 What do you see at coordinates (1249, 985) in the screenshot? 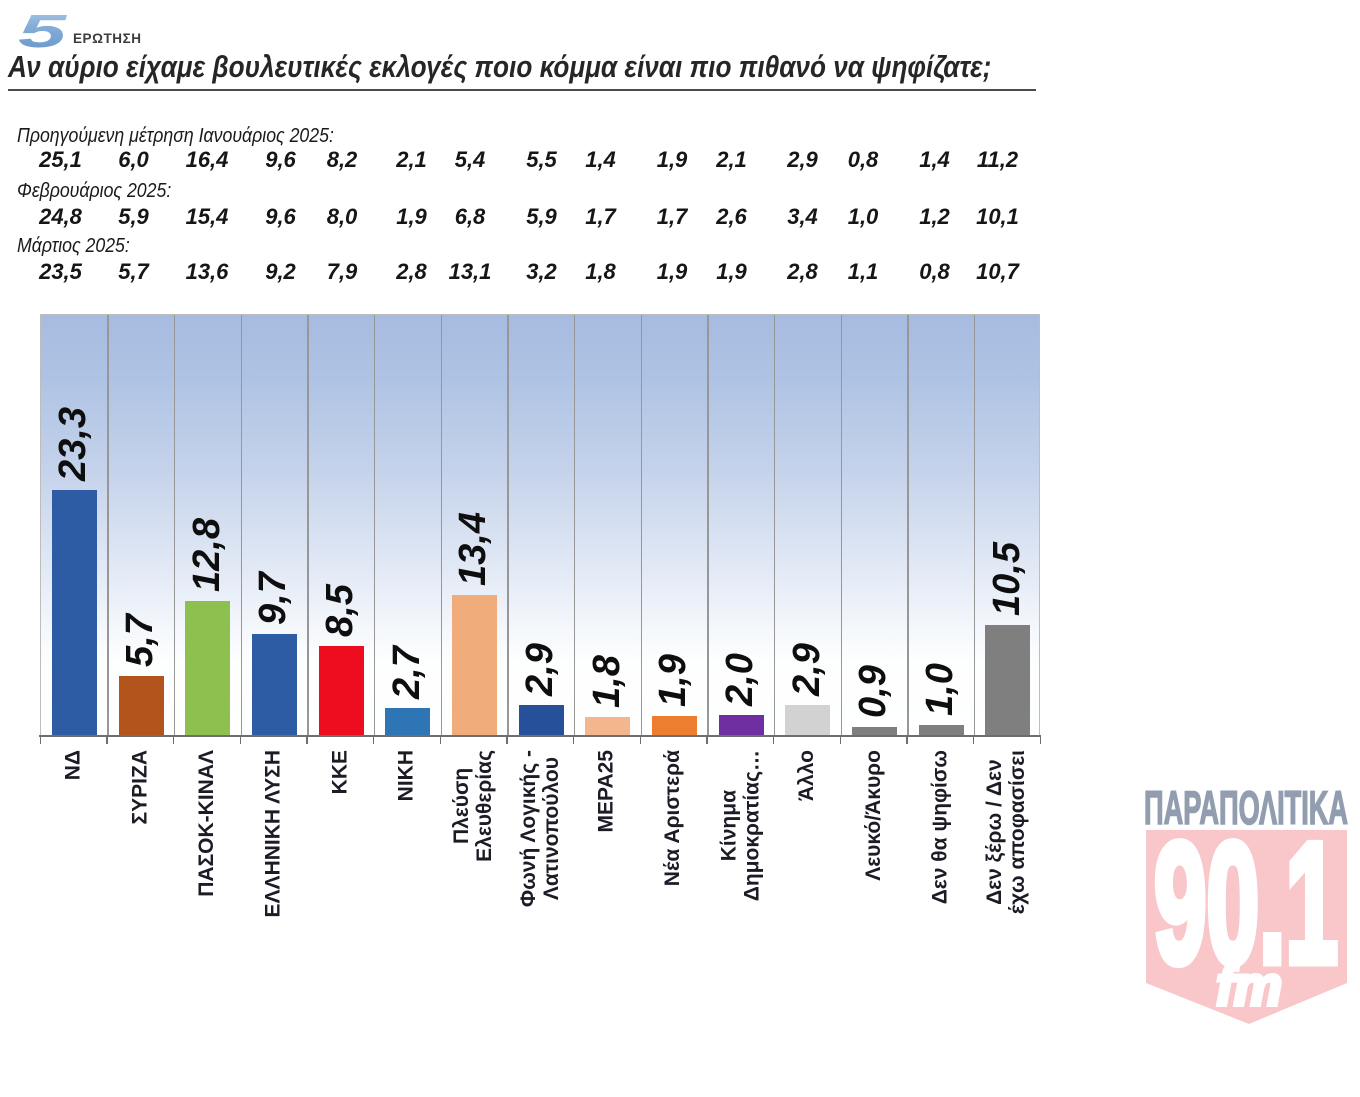
I see `svg-text: fm` at bounding box center [1249, 985].